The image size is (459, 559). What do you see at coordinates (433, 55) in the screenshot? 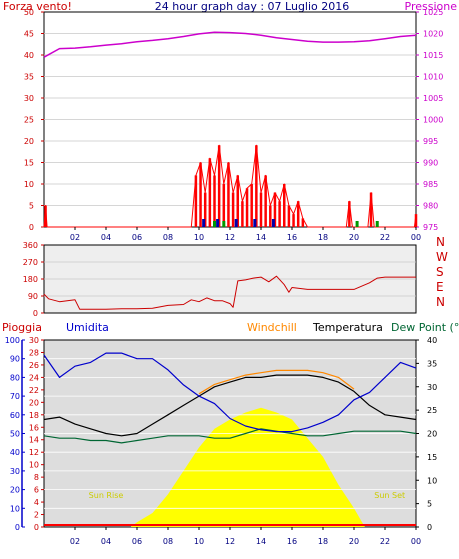
I see `pressure-tick-label: 1015` at bounding box center [433, 55].